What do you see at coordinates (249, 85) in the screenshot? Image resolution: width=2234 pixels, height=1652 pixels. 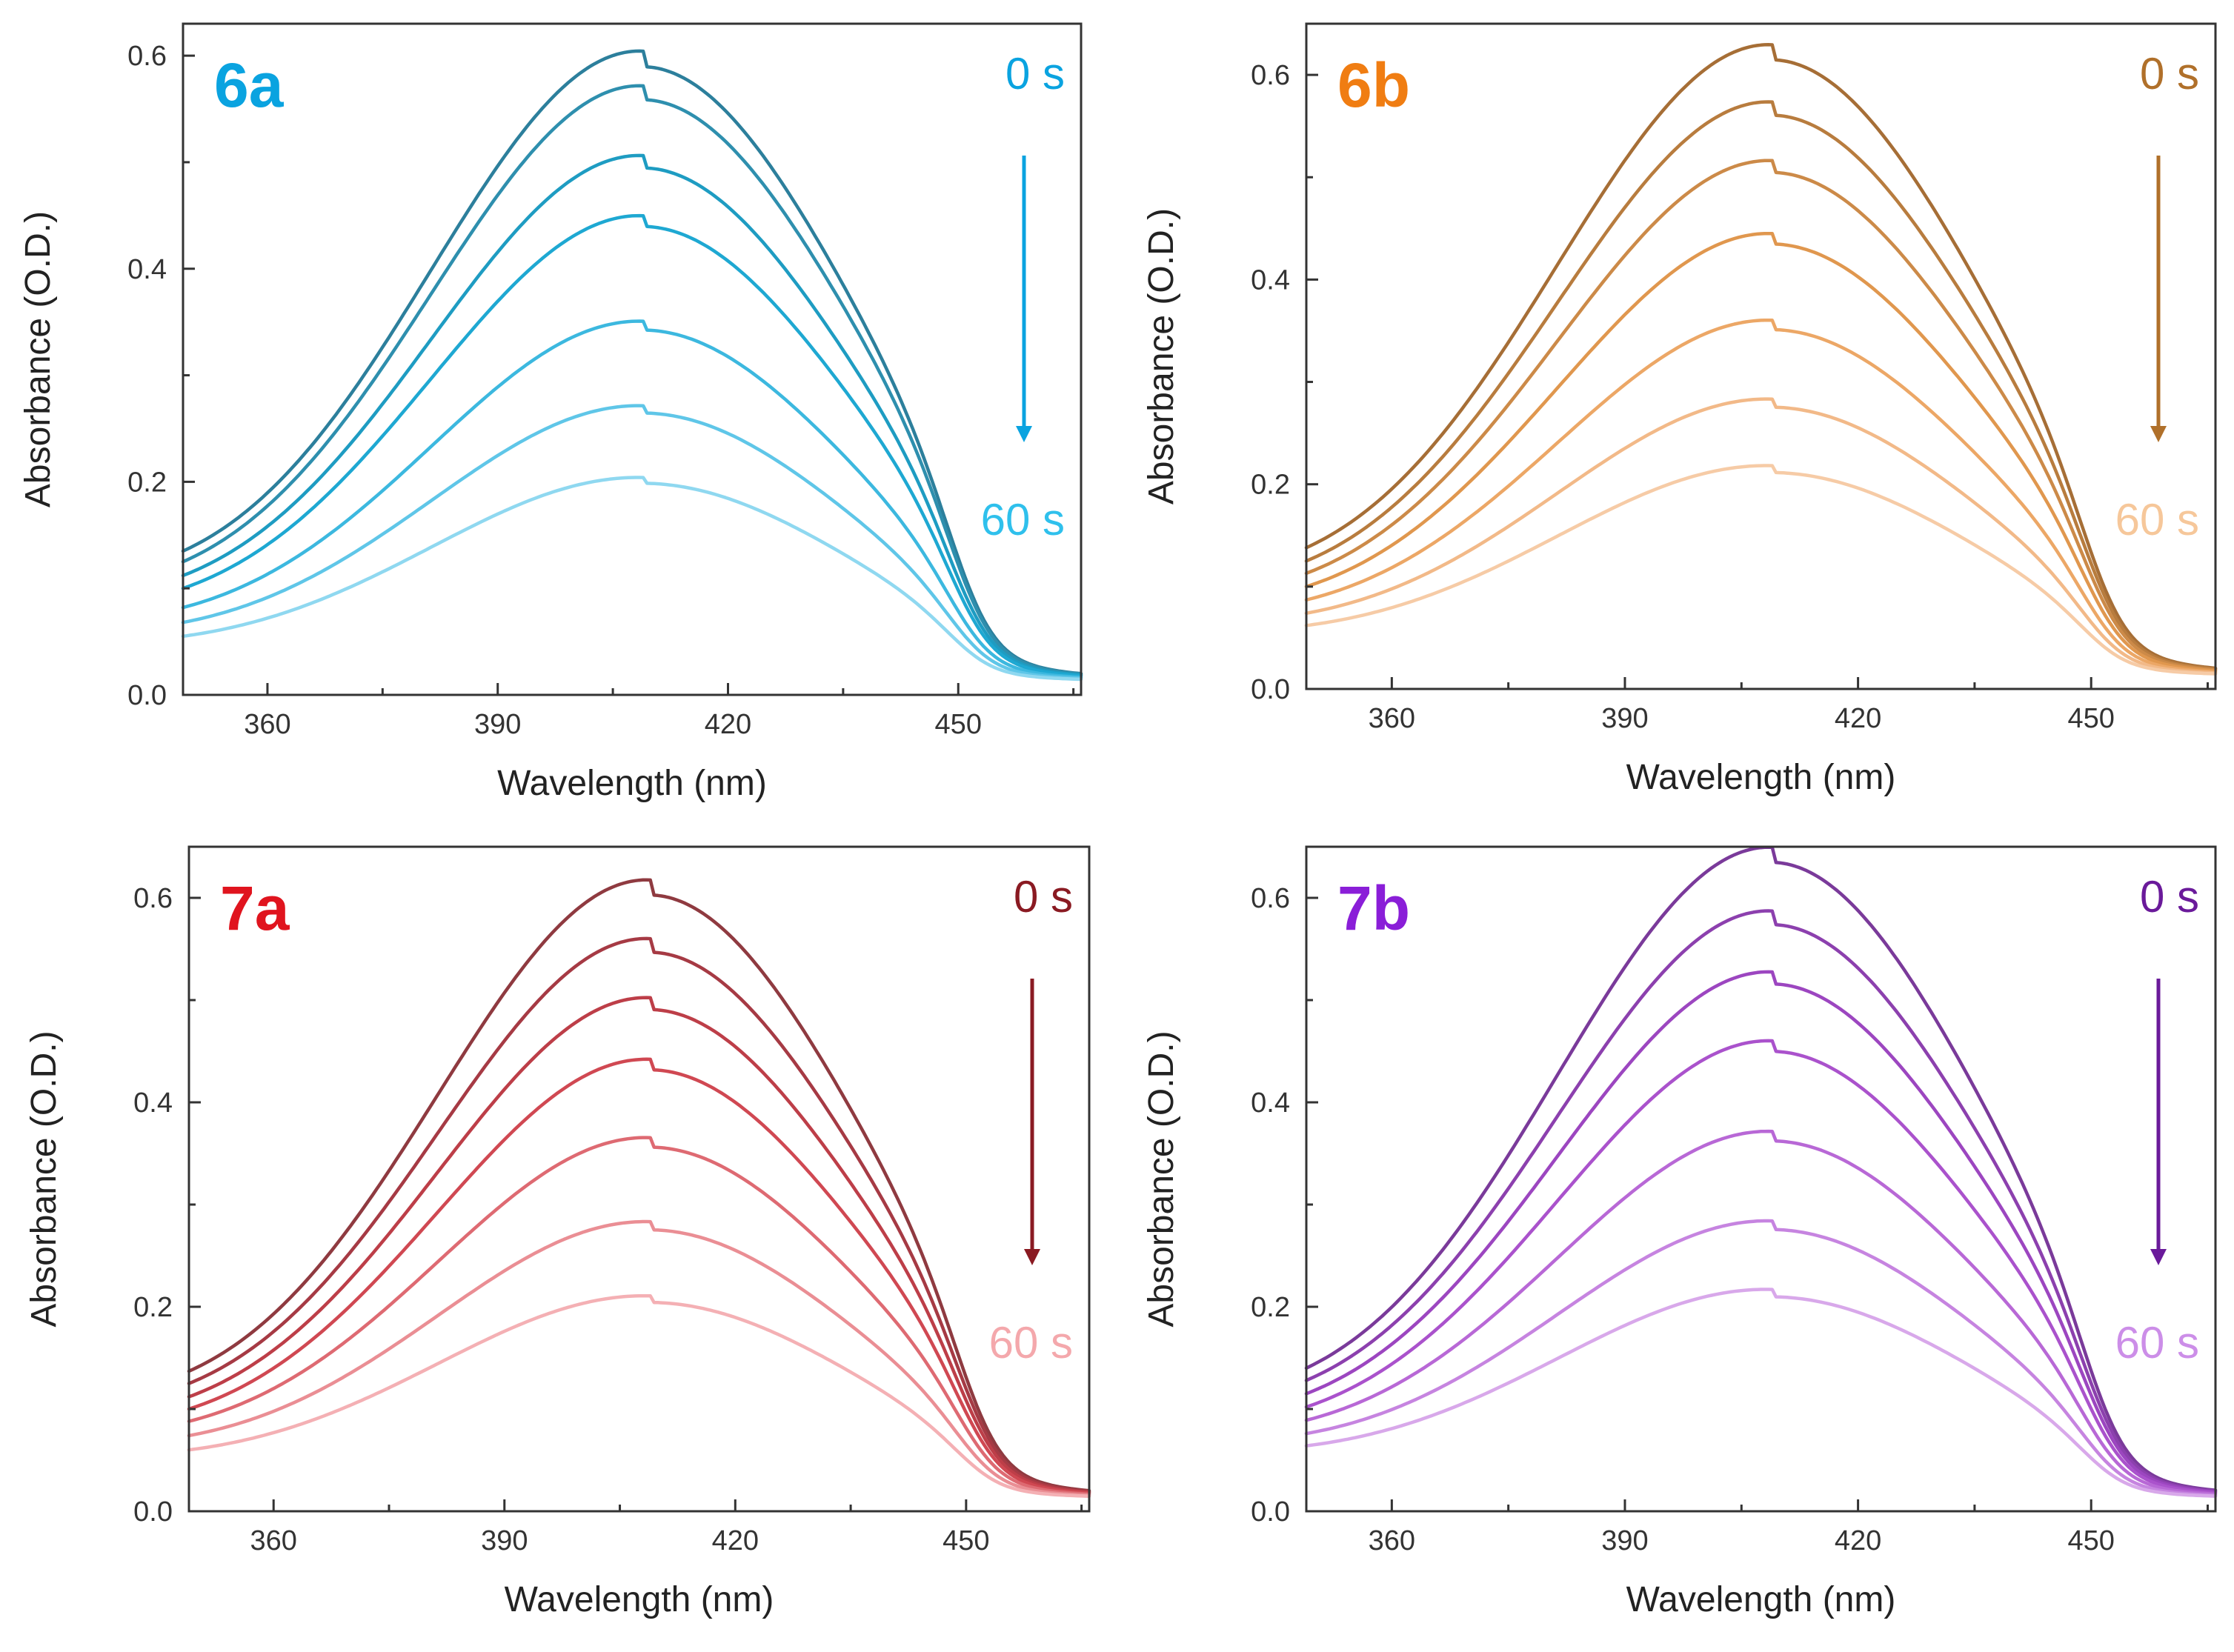 I see `panel-label: 6a` at bounding box center [249, 85].